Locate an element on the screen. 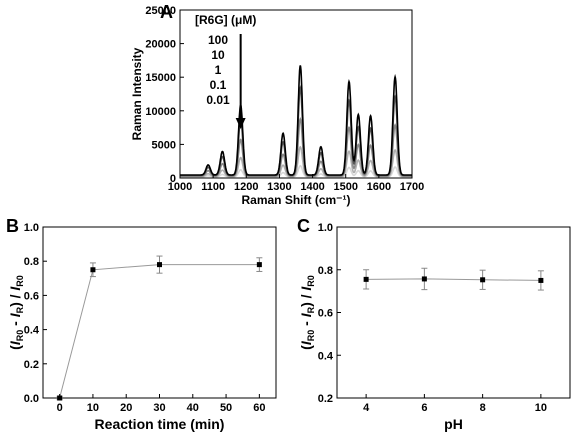 Image resolution: width=577 pixels, height=437 pixels. panel-label: B is located at coordinates (12, 226).